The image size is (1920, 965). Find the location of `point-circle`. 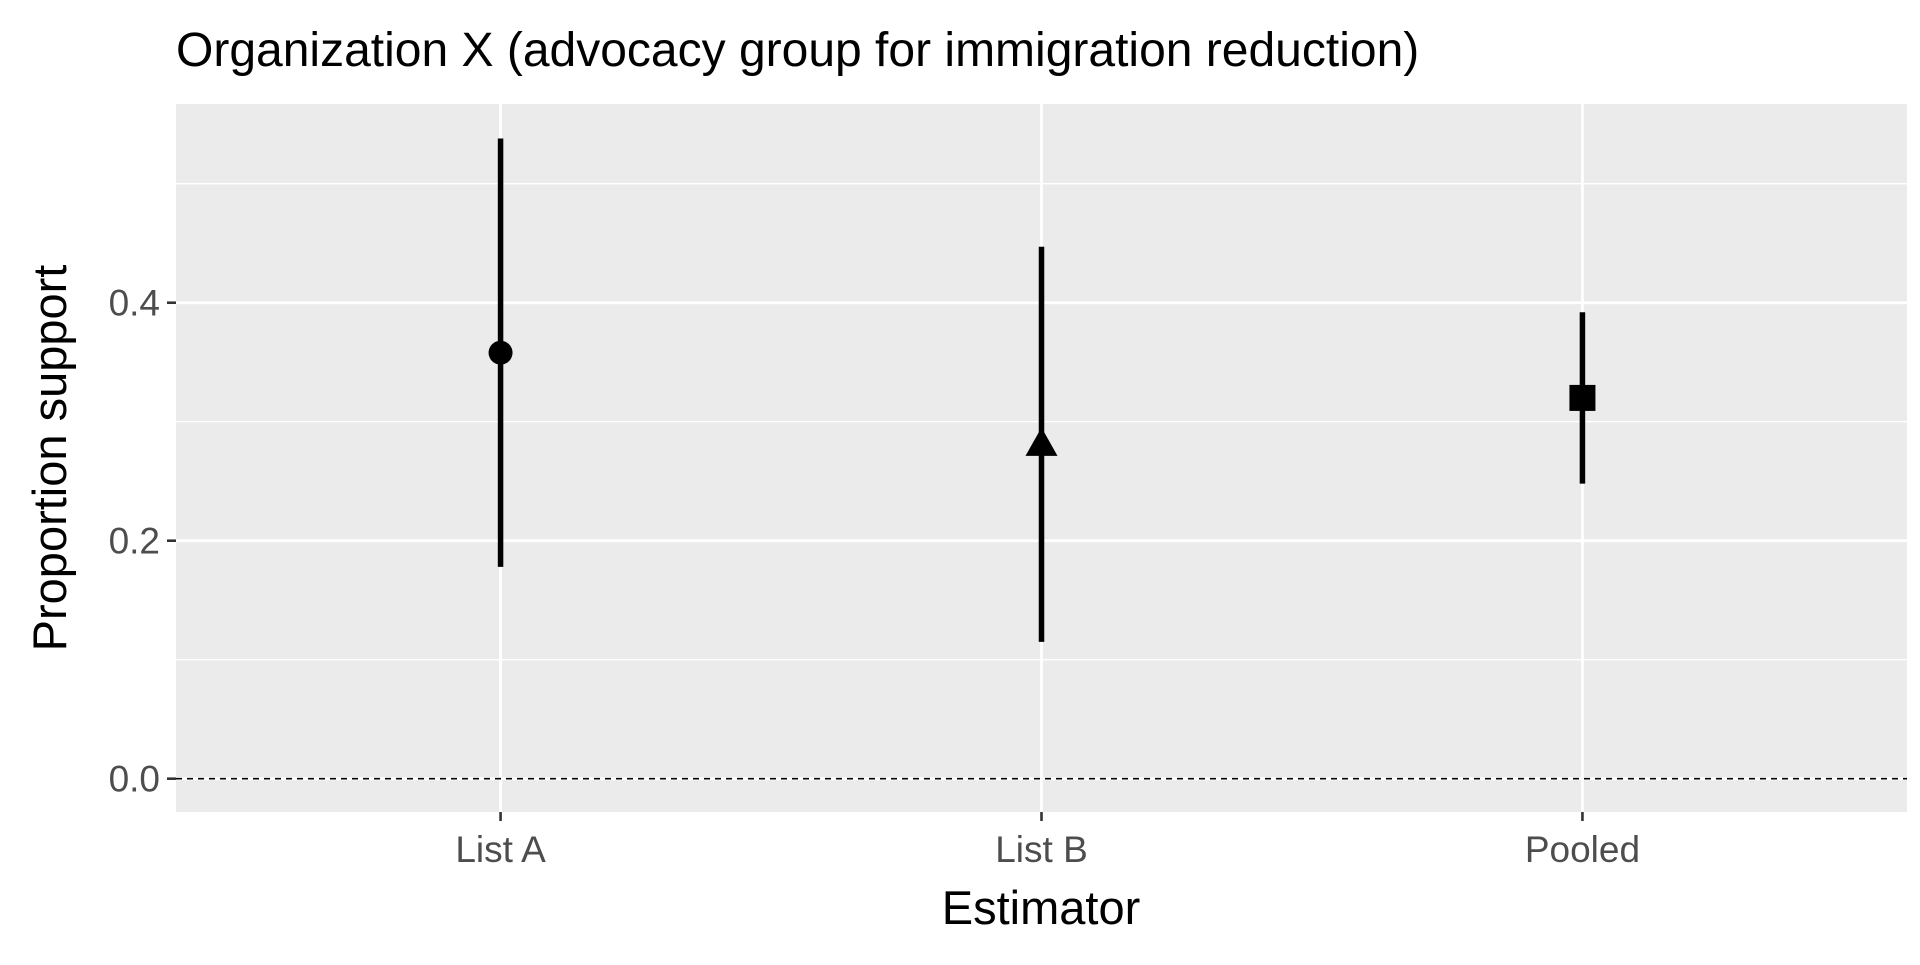

point-circle is located at coordinates (500, 352).